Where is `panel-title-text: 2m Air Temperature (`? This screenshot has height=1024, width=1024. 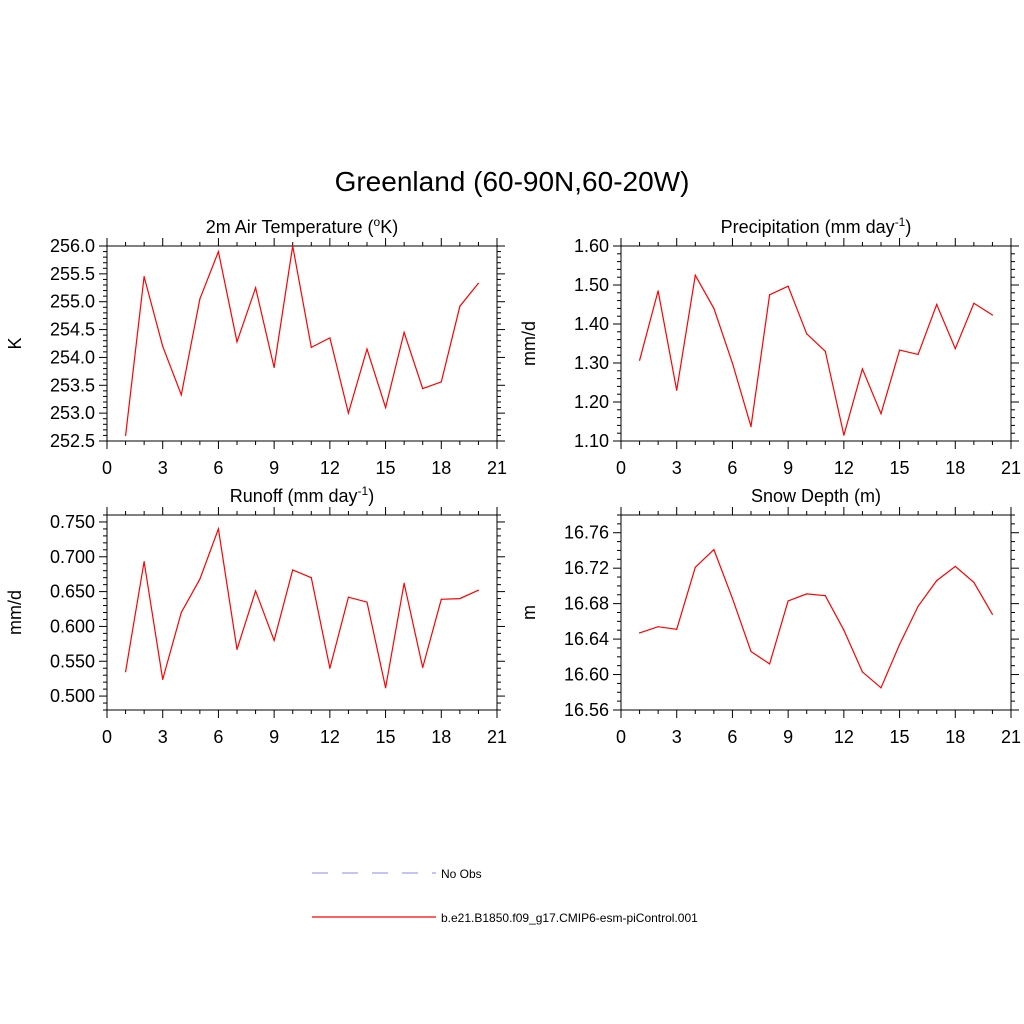 panel-title-text: 2m Air Temperature ( is located at coordinates (290, 227).